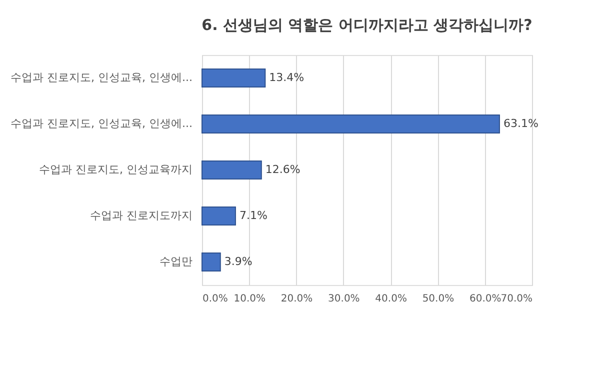  I want to click on x-tick-label: 70.0%, so click(516, 299).